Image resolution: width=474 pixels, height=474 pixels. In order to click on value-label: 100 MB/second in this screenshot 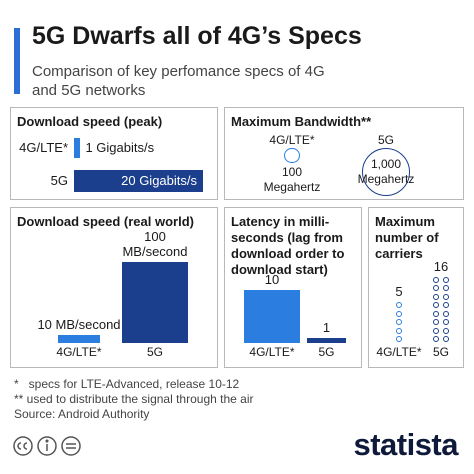, I will do `click(155, 244)`.